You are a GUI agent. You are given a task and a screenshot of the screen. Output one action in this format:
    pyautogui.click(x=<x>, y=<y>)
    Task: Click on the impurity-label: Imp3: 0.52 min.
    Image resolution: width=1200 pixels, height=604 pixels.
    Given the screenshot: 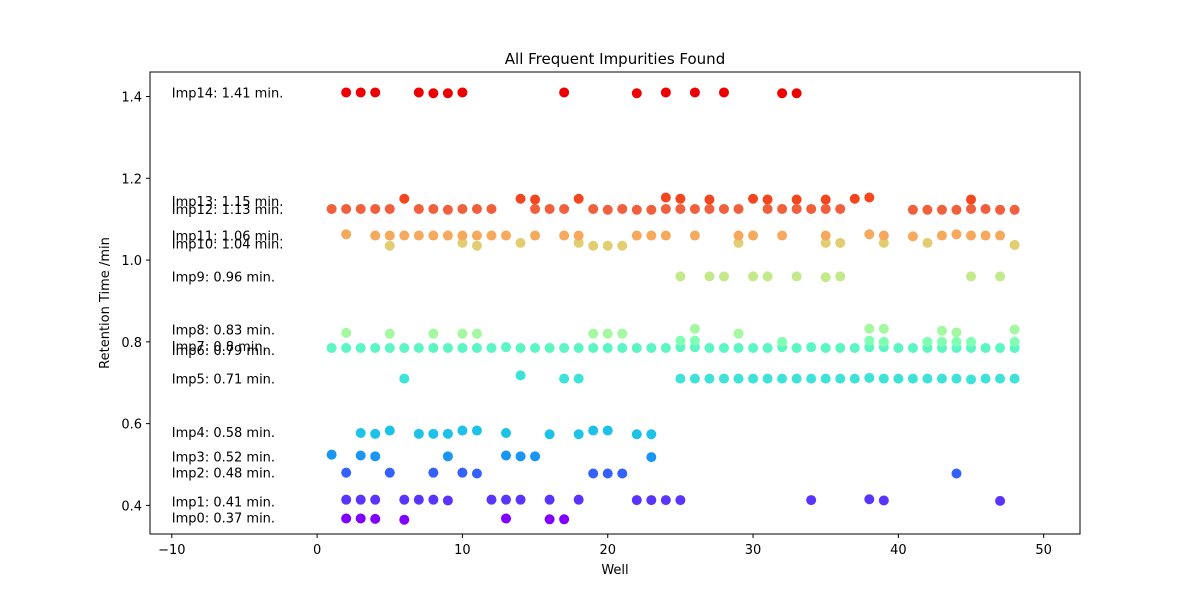 What is the action you would take?
    pyautogui.click(x=223, y=457)
    